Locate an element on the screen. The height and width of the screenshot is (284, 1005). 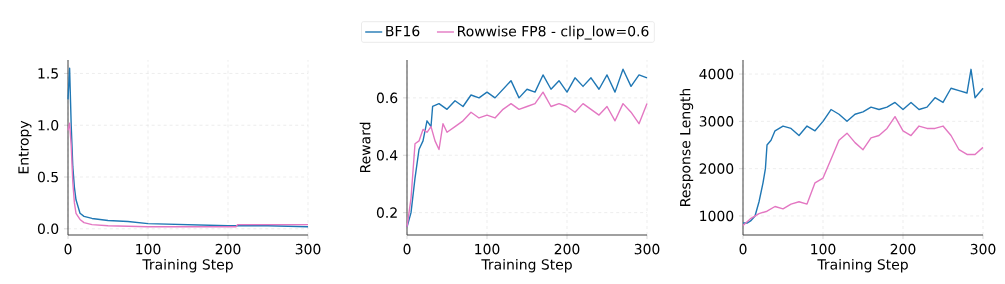
y-tick-label: 0.6 is located at coordinates (387, 98).